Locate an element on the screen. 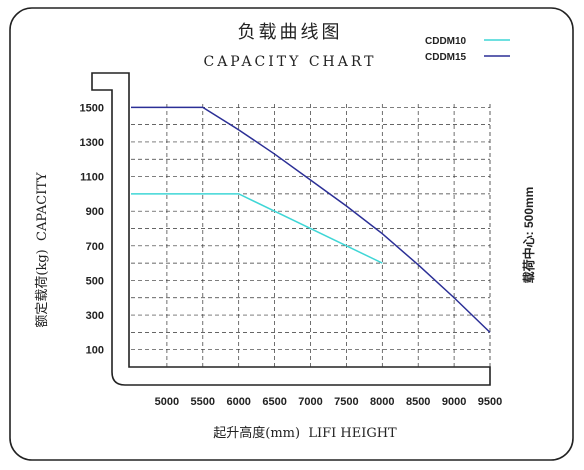 This screenshot has width=584, height=470. x-tick-label: 5500 is located at coordinates (203, 402).